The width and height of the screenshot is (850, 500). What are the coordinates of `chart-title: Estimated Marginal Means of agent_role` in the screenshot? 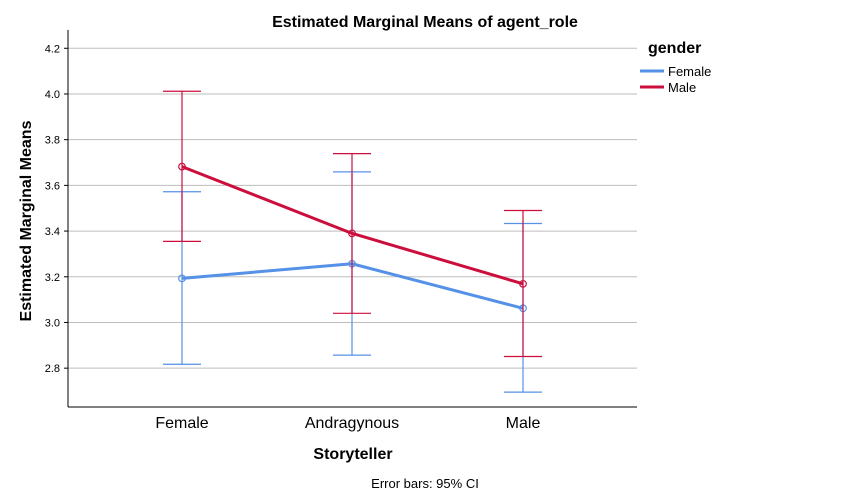 It's located at (425, 22).